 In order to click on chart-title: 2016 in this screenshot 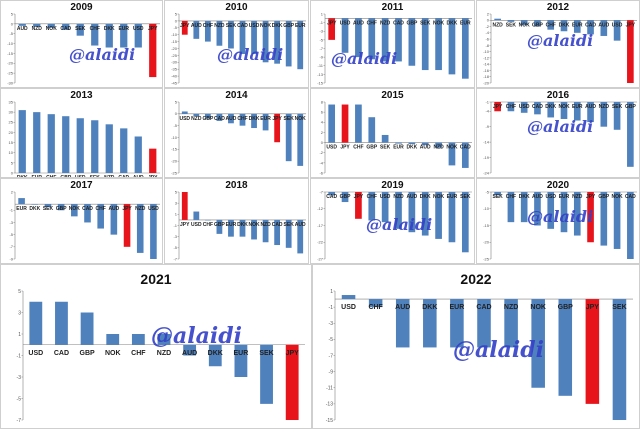, I will do `click(558, 95)`.